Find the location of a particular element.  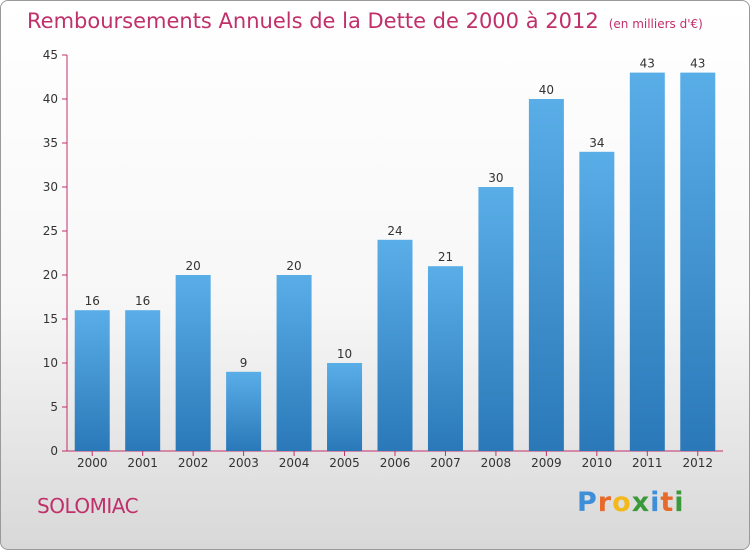

brand-letter: x is located at coordinates (641, 502).